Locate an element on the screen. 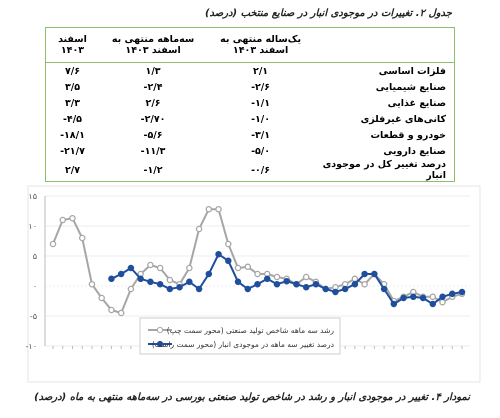 This screenshot has width=500, height=418. cell: ۱/۳ is located at coordinates (153, 71).